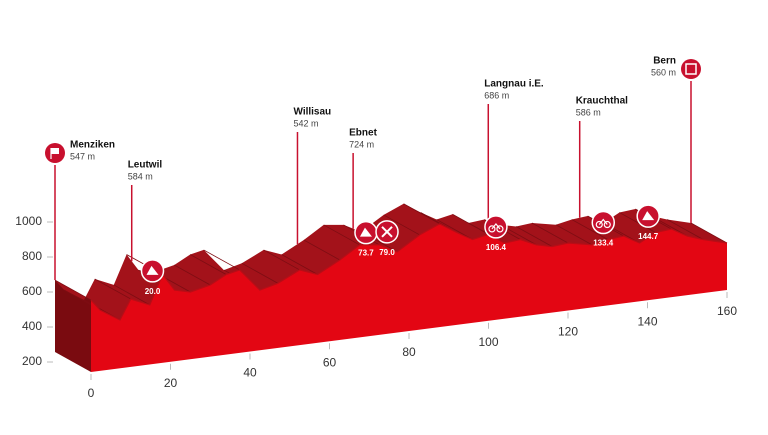  What do you see at coordinates (648, 236) in the screenshot?
I see `marker-km-label: 144.7` at bounding box center [648, 236].